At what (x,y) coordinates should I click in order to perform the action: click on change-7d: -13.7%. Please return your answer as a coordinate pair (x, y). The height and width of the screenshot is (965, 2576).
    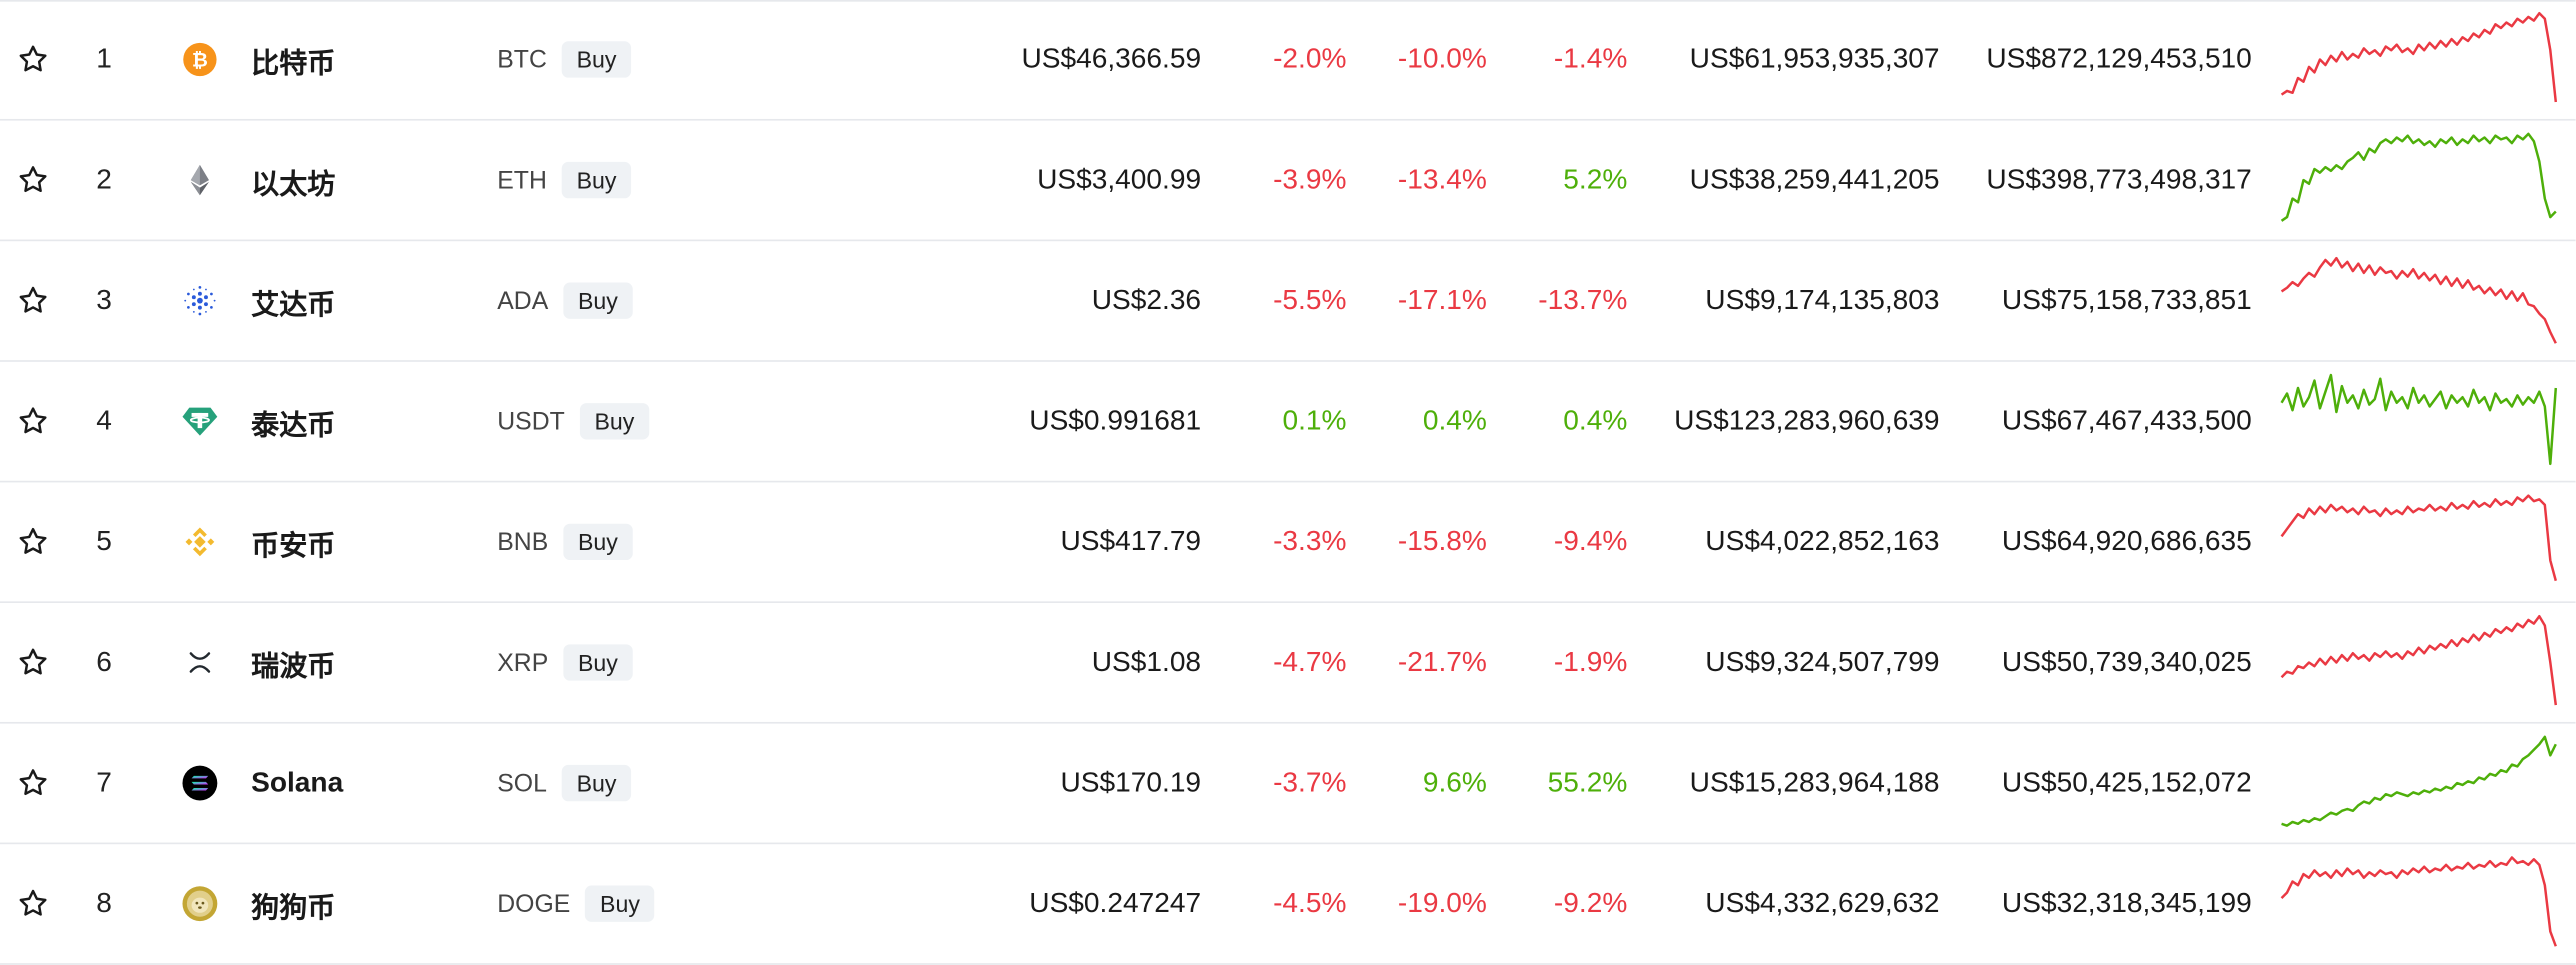
    Looking at the image, I should click on (1583, 300).